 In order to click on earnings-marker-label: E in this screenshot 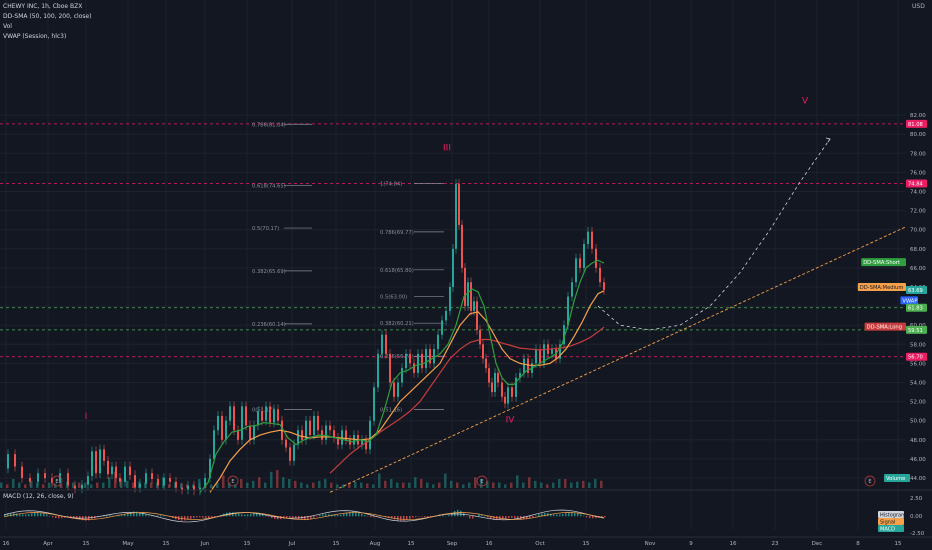, I will do `click(481, 482)`.